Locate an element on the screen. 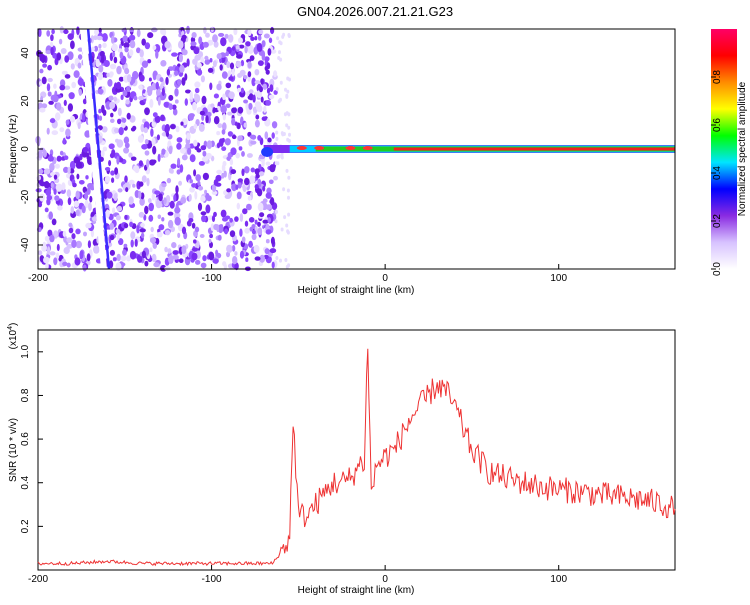  colorbar-tick-label: 0.0 is located at coordinates (717, 269).